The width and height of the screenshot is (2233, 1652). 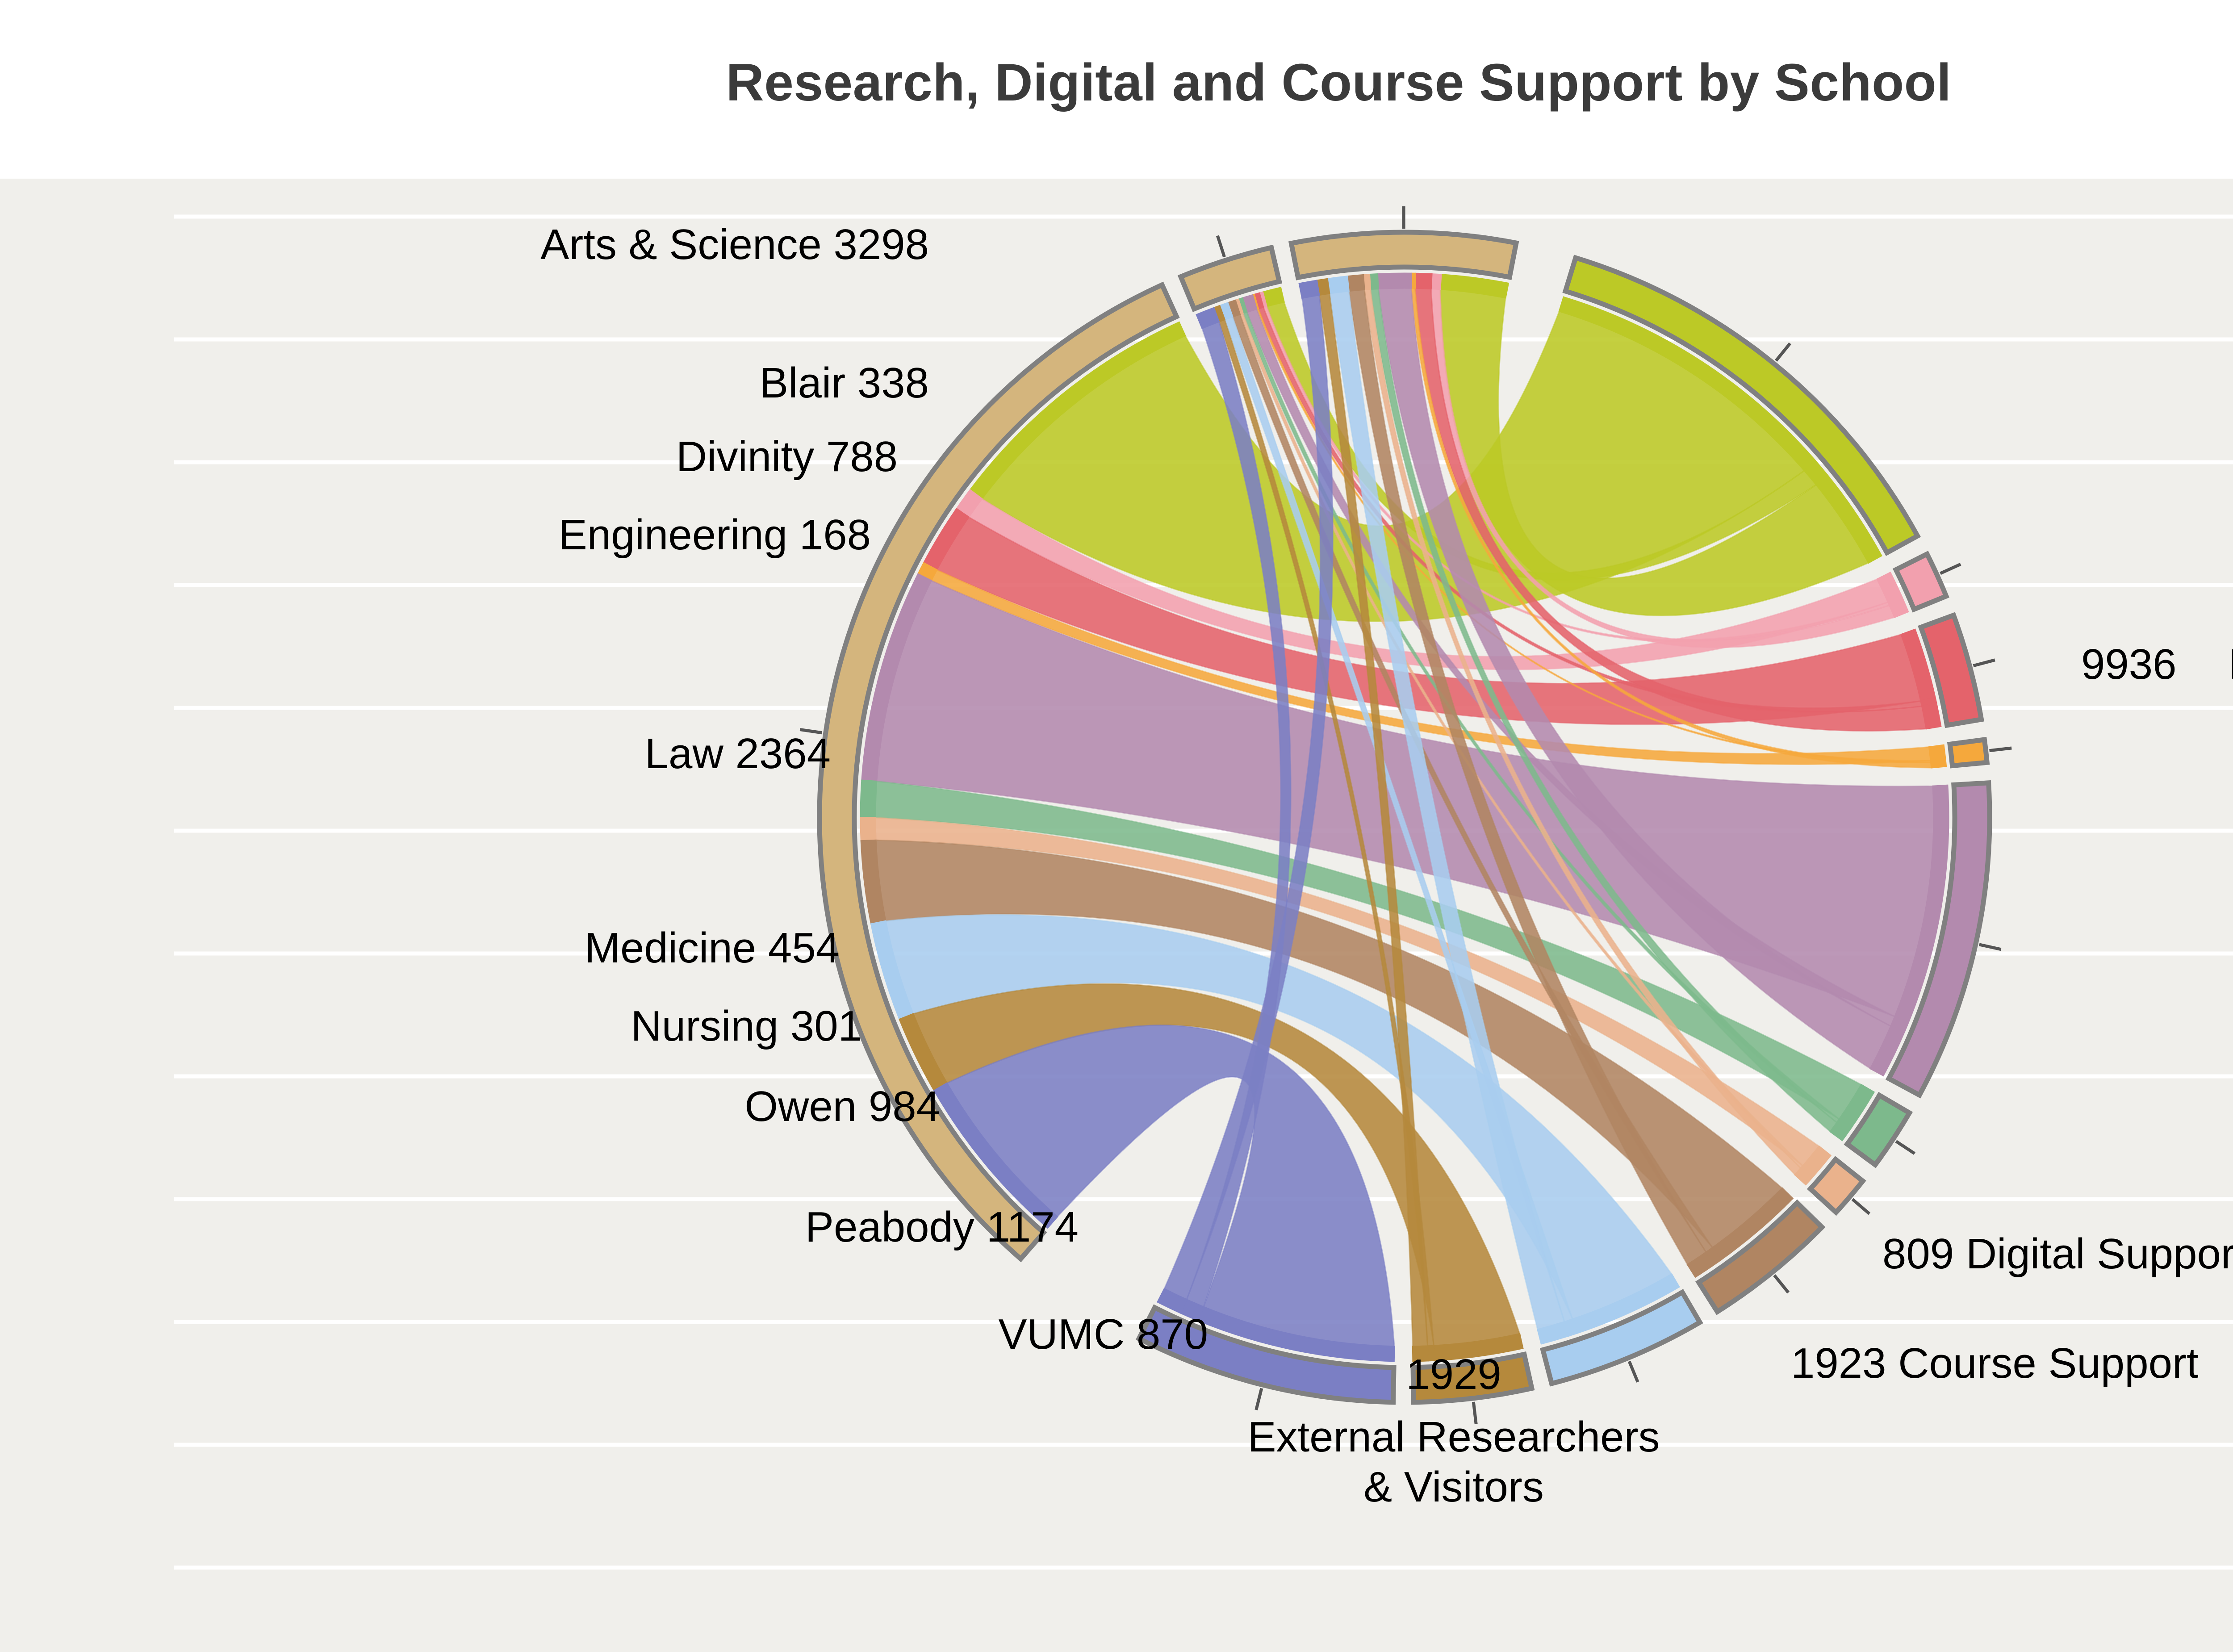 What do you see at coordinates (1453, 1437) in the screenshot?
I see `arc-label: External Researchers` at bounding box center [1453, 1437].